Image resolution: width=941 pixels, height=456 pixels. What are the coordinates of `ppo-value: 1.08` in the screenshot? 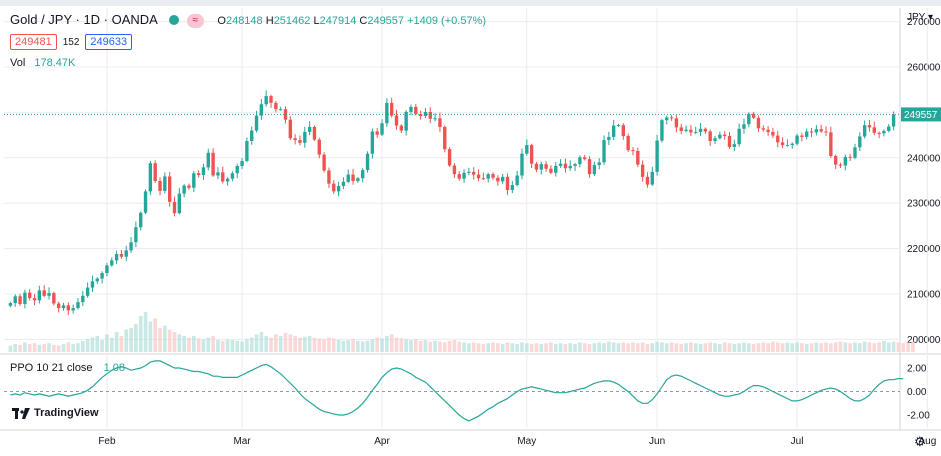 It's located at (114, 368).